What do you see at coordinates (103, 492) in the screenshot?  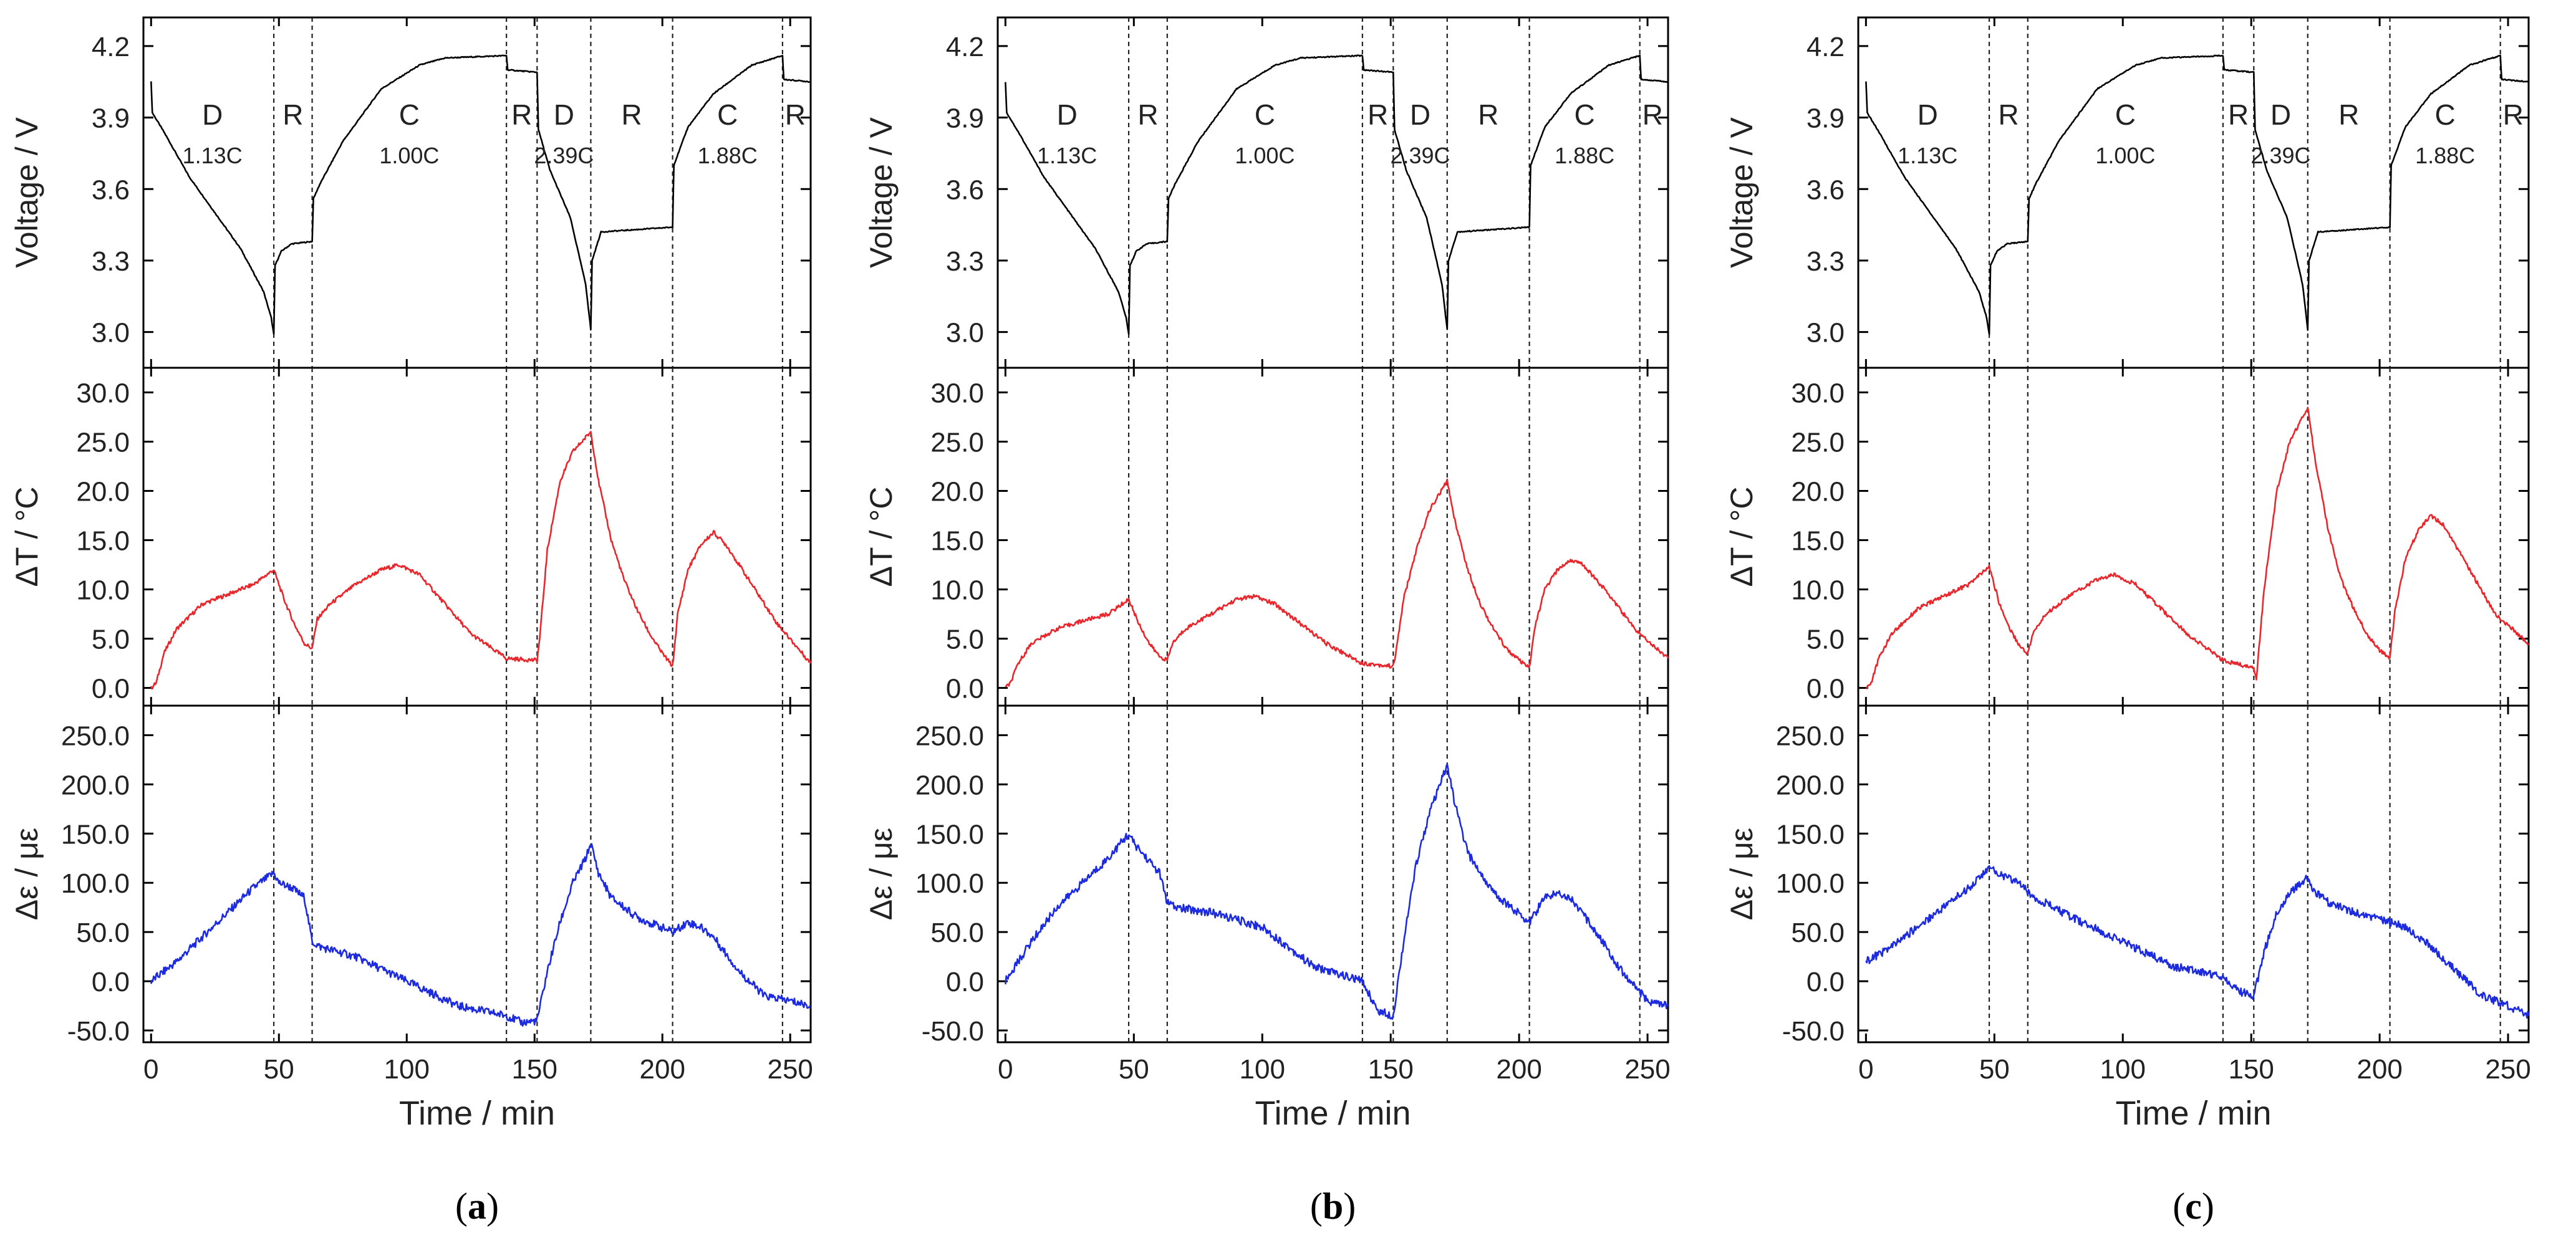 I see `y-tick-label-temperature: 20.0` at bounding box center [103, 492].